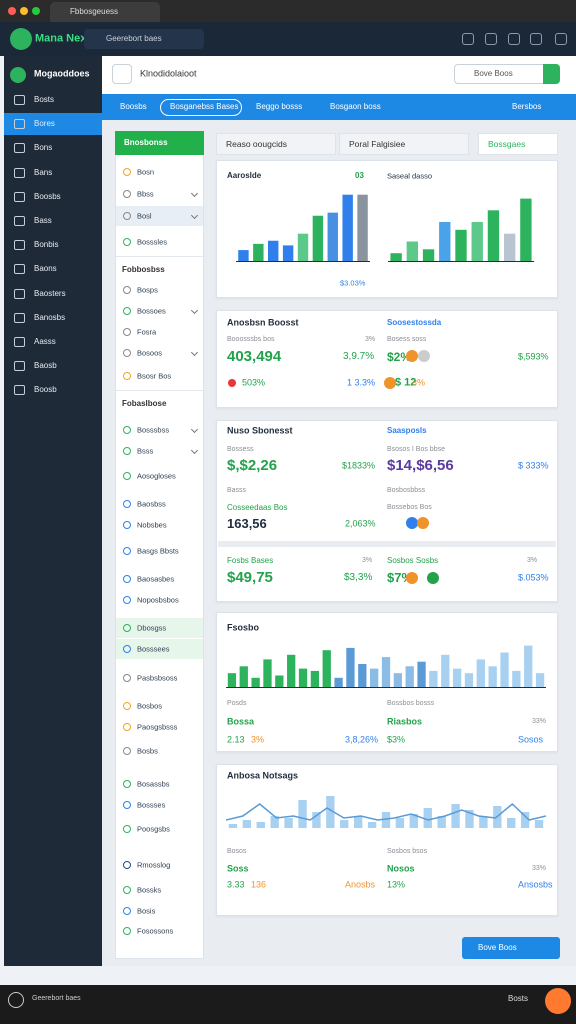  What do you see at coordinates (151, 805) in the screenshot?
I see `panel-item: Bossses` at bounding box center [151, 805].